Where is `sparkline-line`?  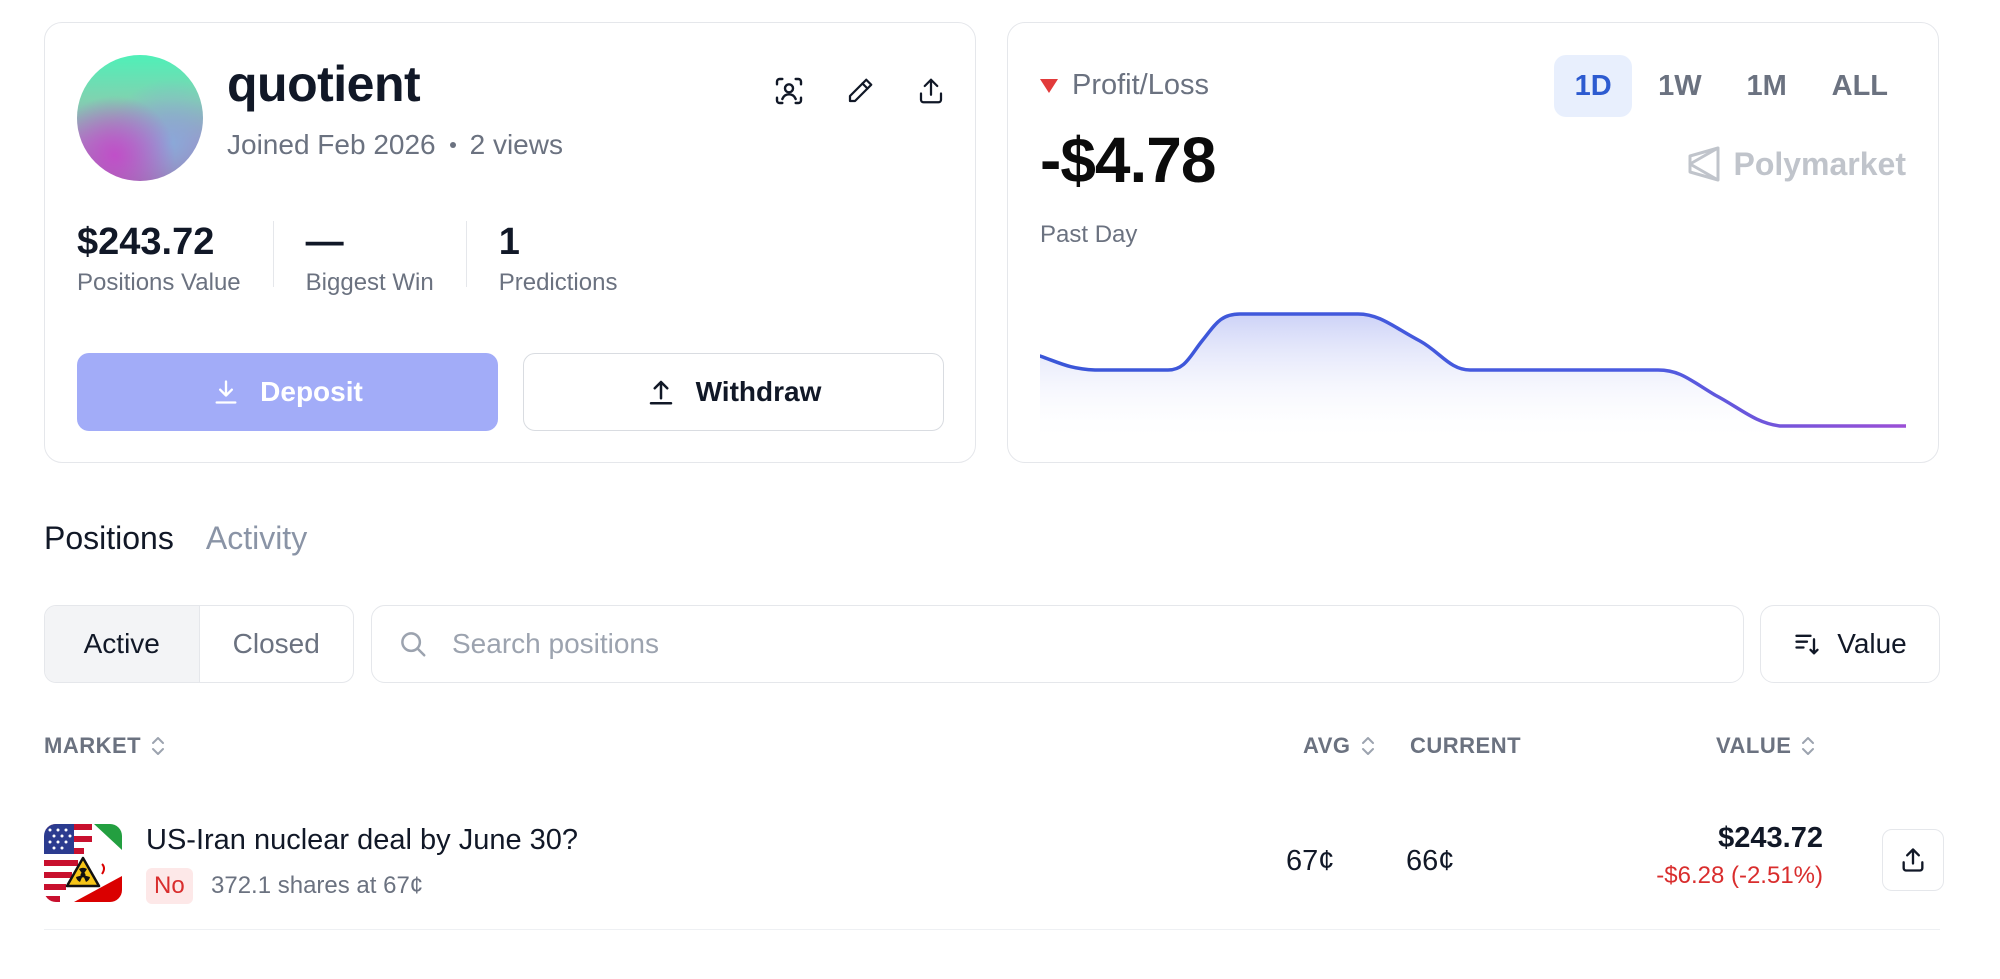
sparkline-line is located at coordinates (1473, 370).